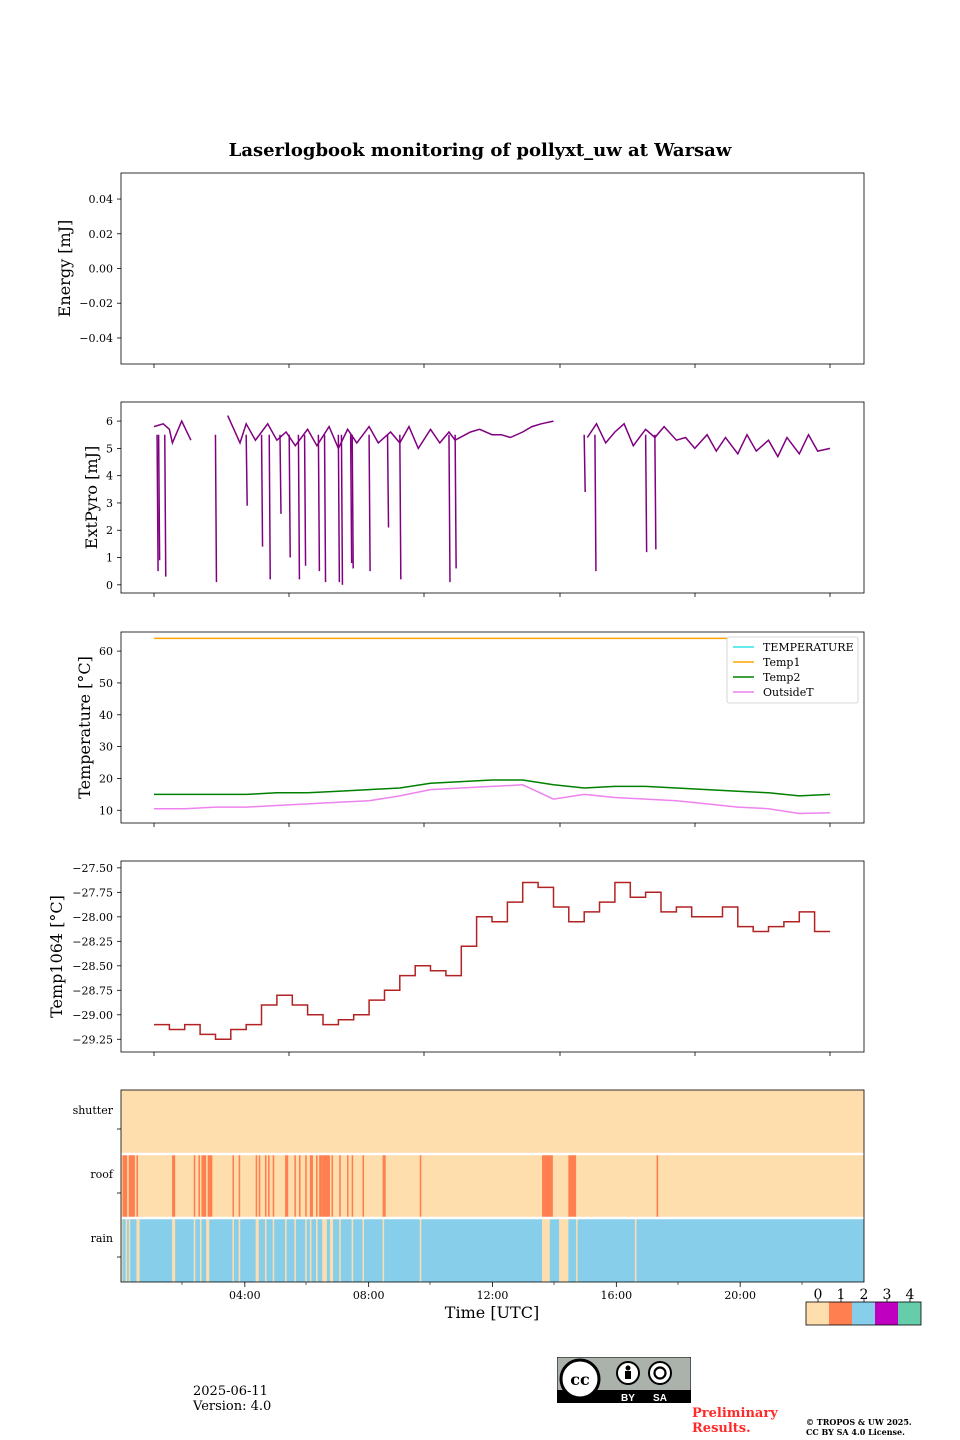 This screenshot has width=960, height=1440. Describe the element at coordinates (492, 268) in the screenshot. I see `energy-axes-frame` at that location.